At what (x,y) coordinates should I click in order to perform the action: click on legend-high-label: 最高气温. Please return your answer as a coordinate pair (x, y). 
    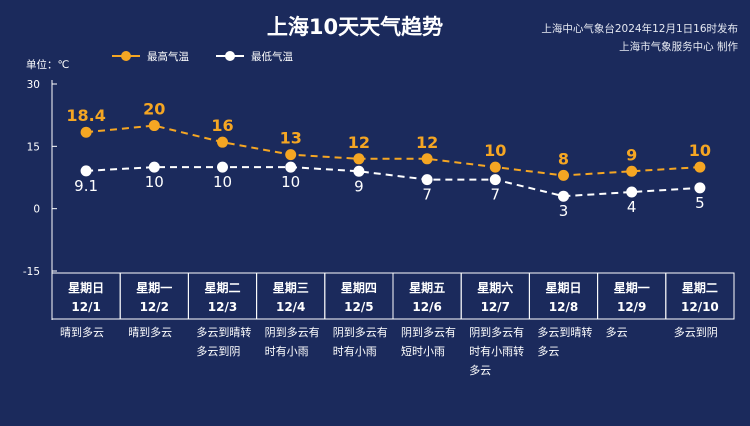
    Looking at the image, I should click on (168, 56).